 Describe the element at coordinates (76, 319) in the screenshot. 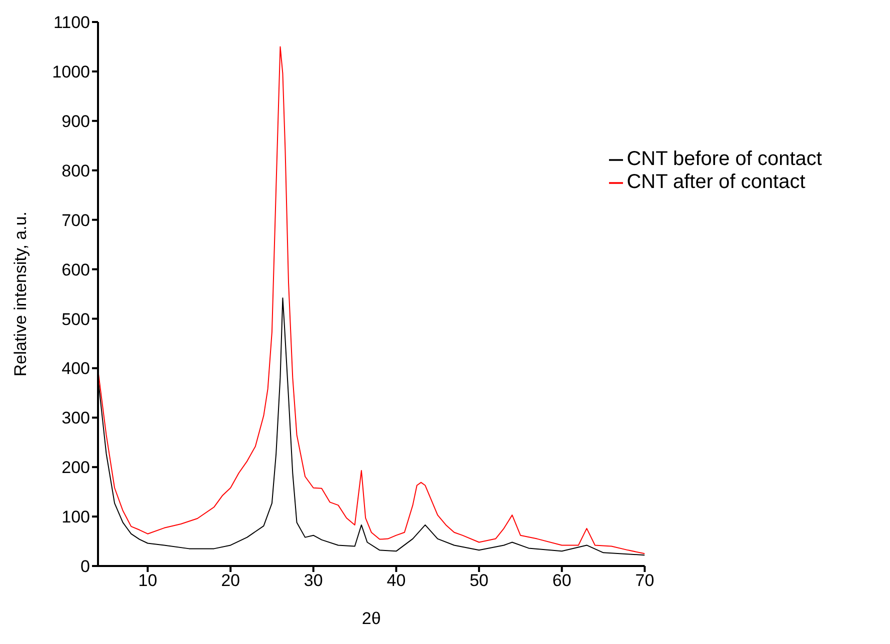

I see `y-tick-label: 500` at that location.